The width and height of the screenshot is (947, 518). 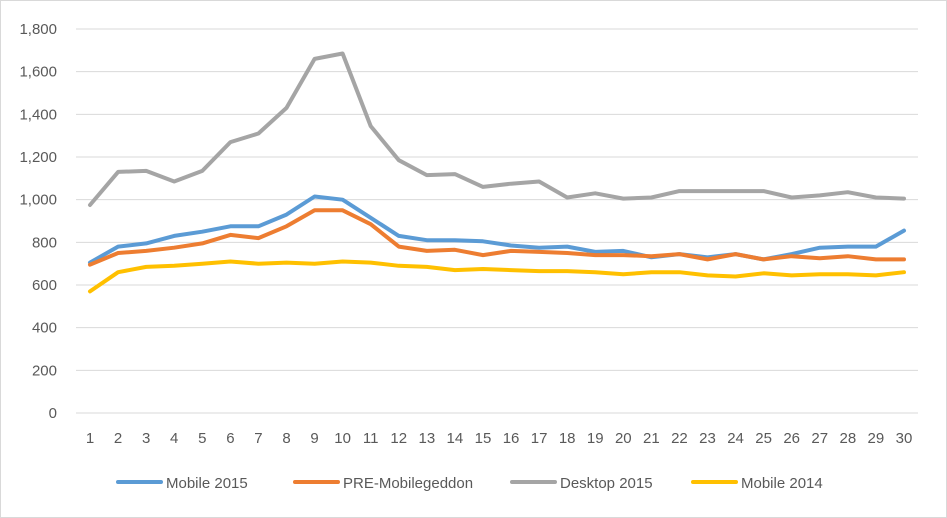 I want to click on y-tick-label: 600, so click(x=44, y=285).